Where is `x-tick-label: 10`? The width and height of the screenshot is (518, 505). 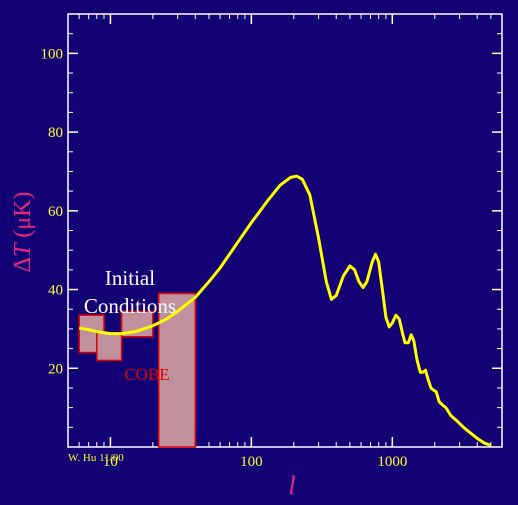 x-tick-label: 10 is located at coordinates (110, 462).